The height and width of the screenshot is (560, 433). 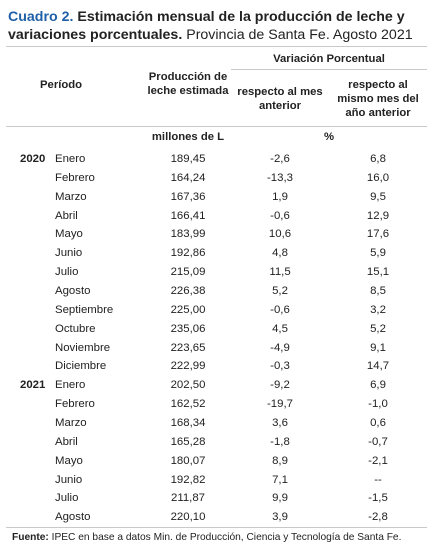 What do you see at coordinates (216, 178) in the screenshot?
I see `table-row: Febrero 164,24 -13,3 16,0` at bounding box center [216, 178].